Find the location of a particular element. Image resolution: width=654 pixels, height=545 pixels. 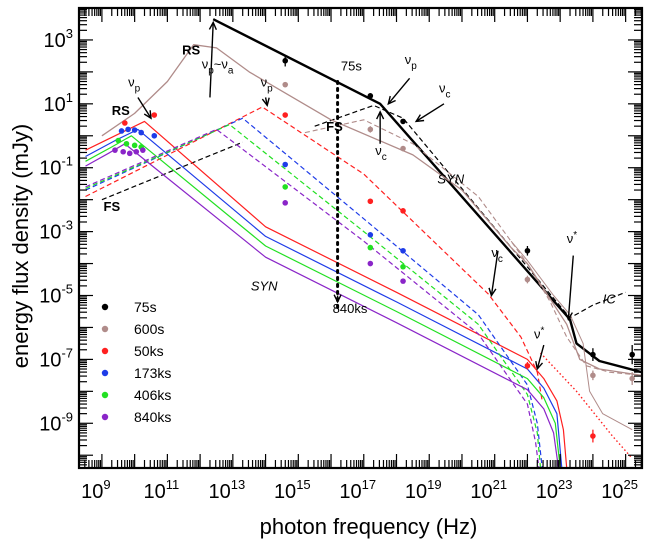

annotation-label: 75s is located at coordinates (351, 65).